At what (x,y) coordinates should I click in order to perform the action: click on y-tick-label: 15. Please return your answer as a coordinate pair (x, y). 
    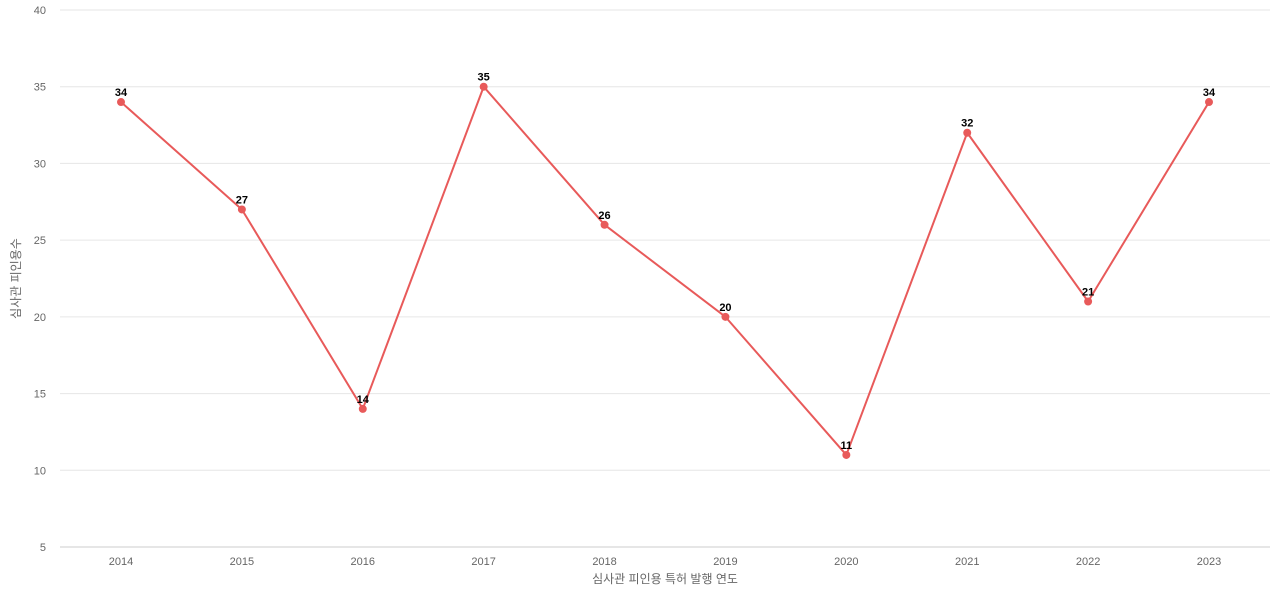
    Looking at the image, I should click on (40, 395).